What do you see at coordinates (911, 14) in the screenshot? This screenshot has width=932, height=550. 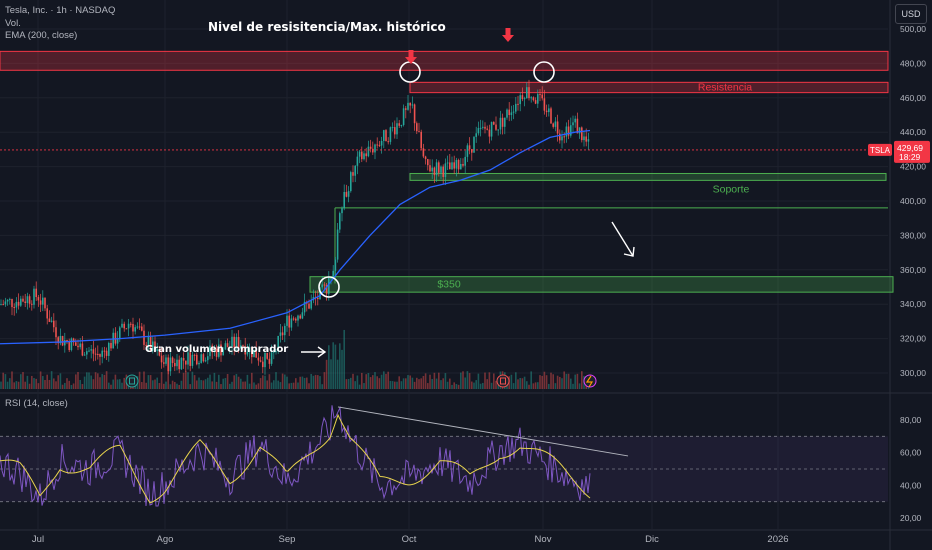 I see `currency-button: USD` at bounding box center [911, 14].